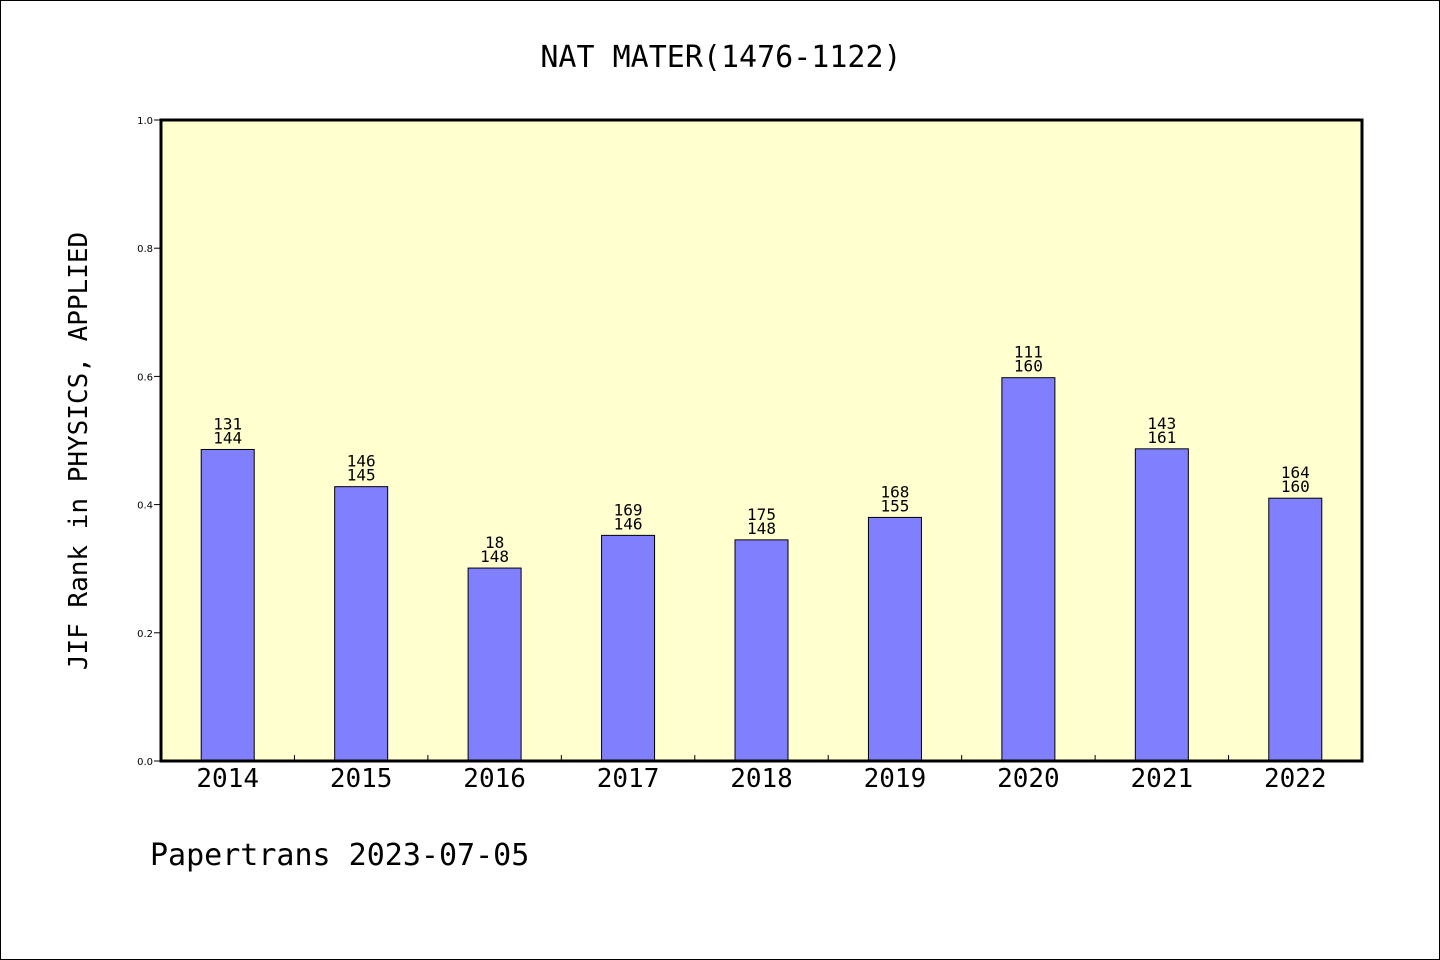 The width and height of the screenshot is (1440, 960). I want to click on x-axis-ticks: 2014 2015 2016 2017 2018 2019 2020 2021 2022, so click(761, 774).